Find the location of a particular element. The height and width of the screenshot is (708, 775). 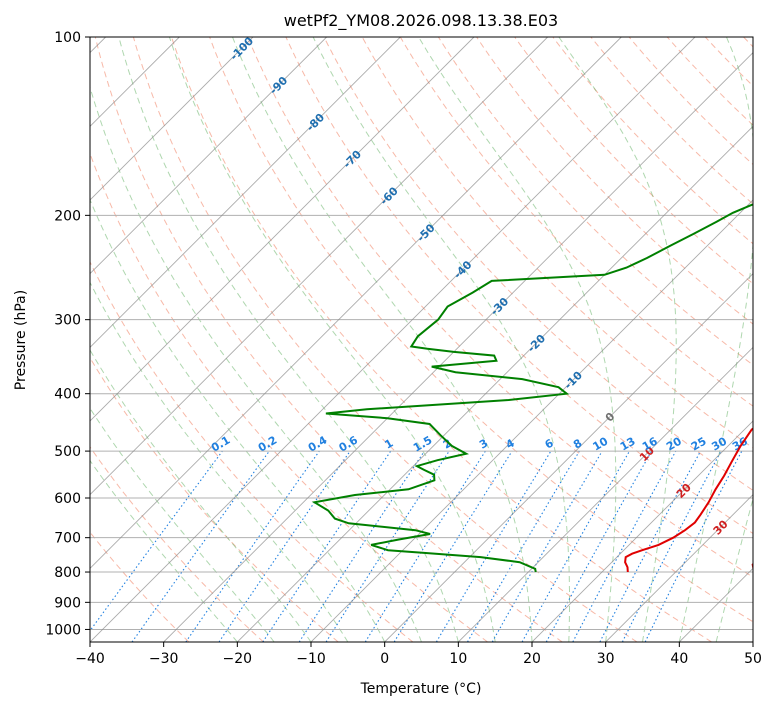

temperature-line is located at coordinates (688, 500).